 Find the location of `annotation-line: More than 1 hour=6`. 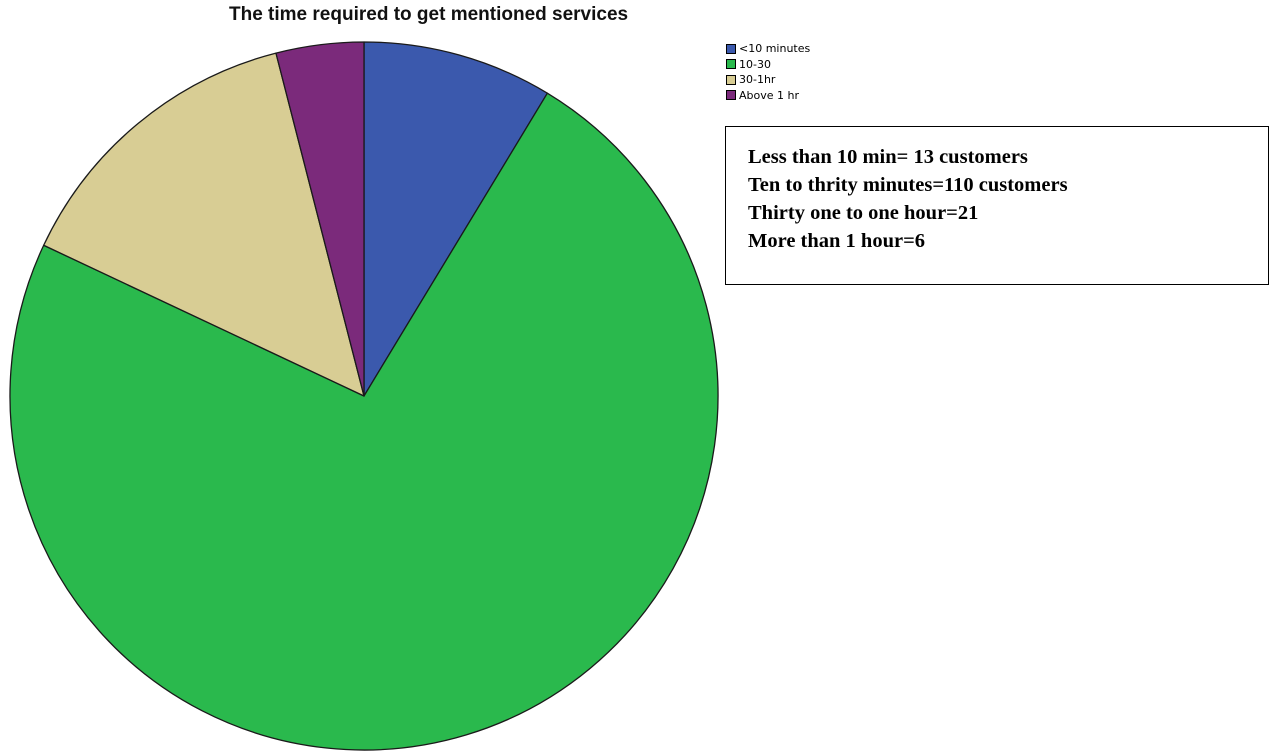

annotation-line: More than 1 hour=6 is located at coordinates (837, 241).